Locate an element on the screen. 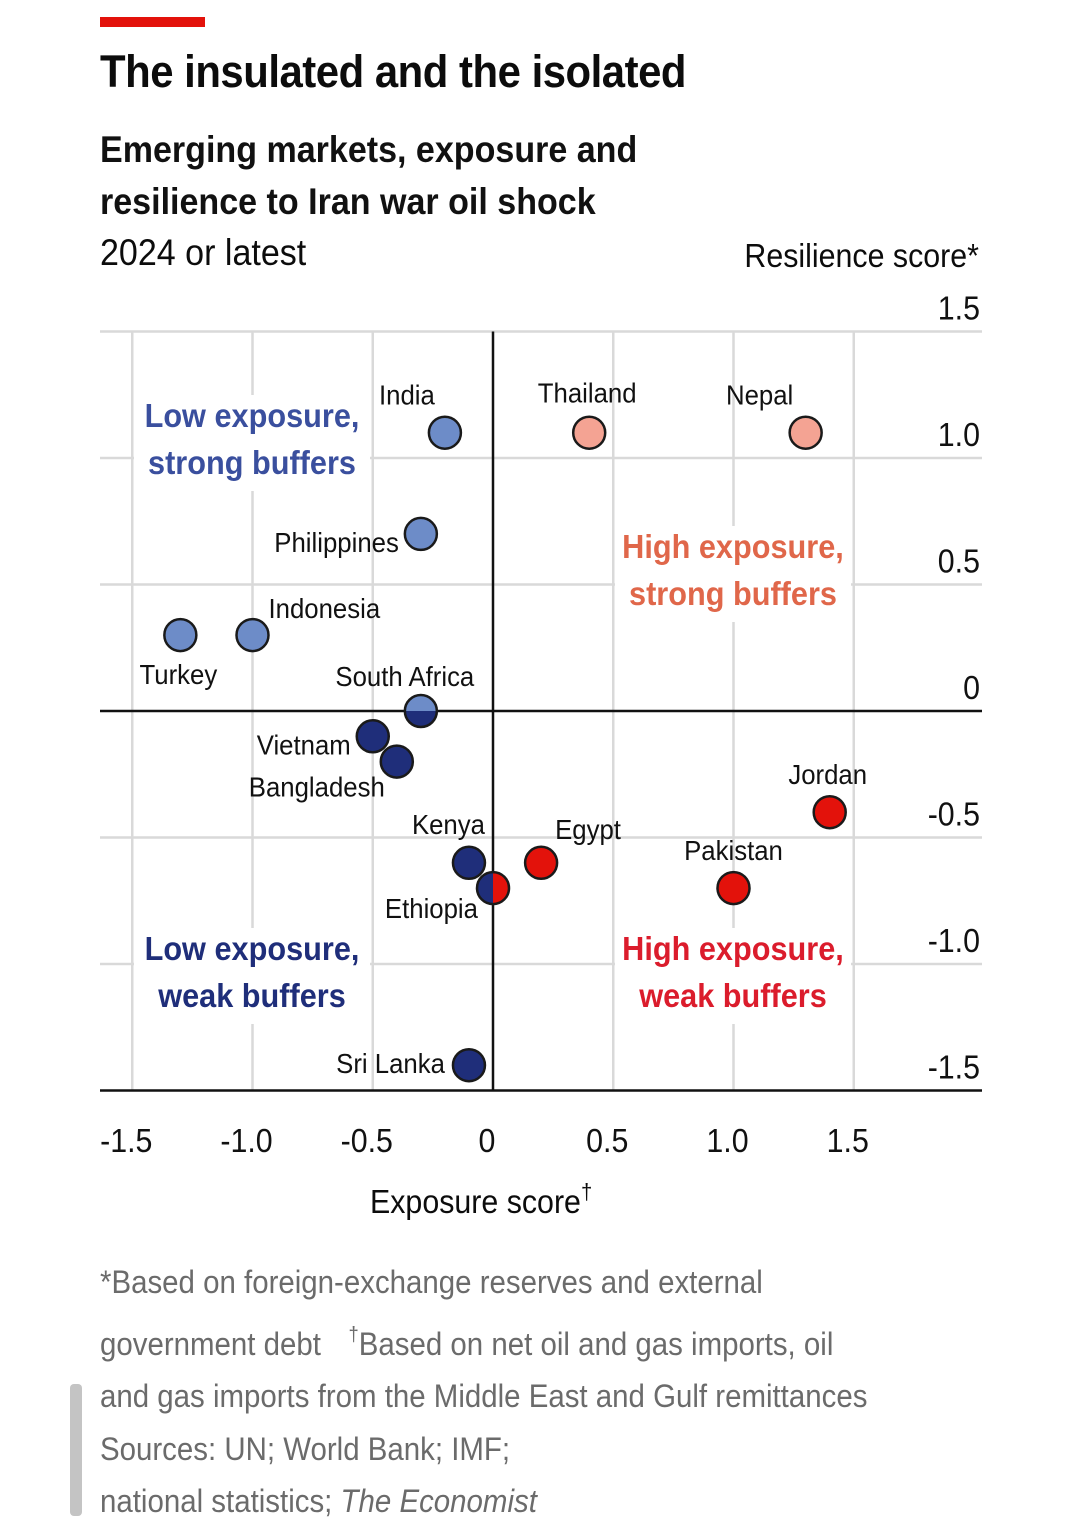  x-tick-label: 0 is located at coordinates (487, 1140).